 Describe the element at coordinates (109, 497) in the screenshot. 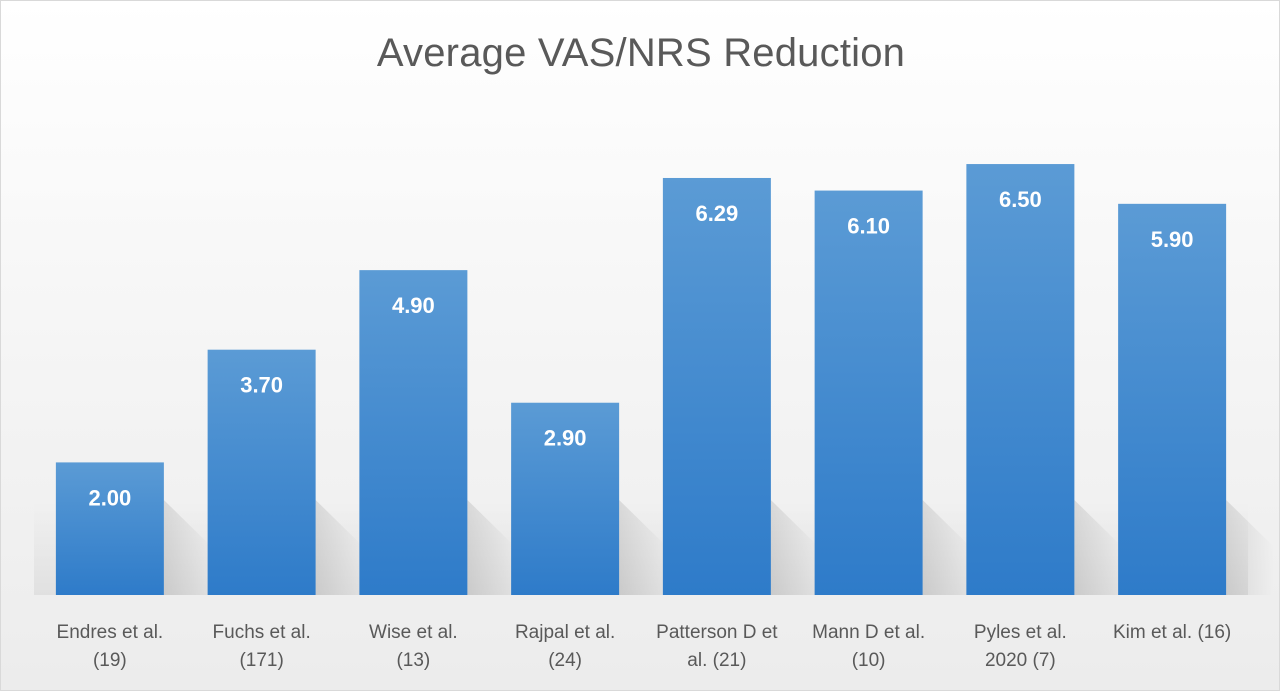

I see `data-label: 2.00` at that location.